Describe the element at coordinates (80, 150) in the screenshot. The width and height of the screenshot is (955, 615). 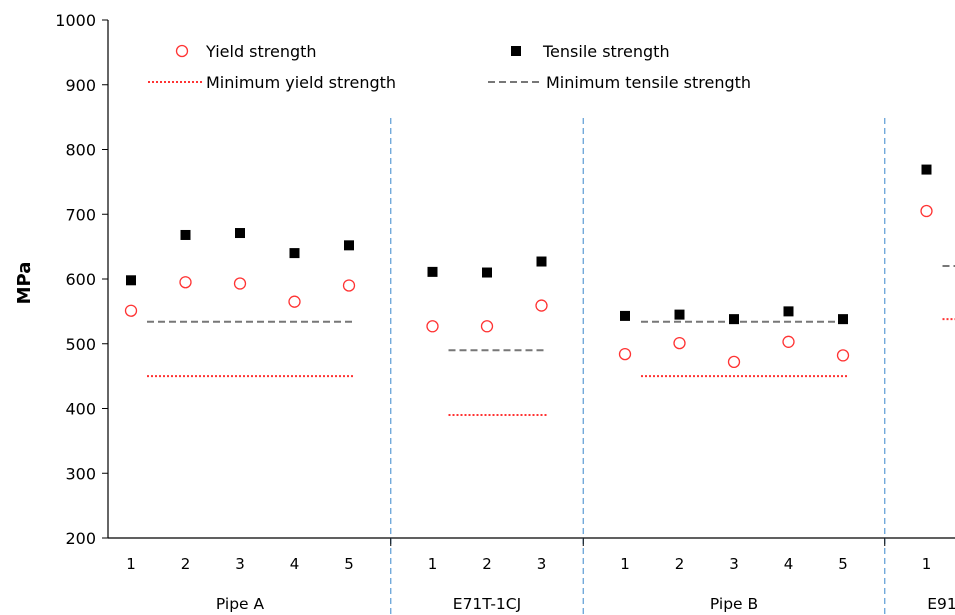
I see `y-tick-label: 800` at that location.